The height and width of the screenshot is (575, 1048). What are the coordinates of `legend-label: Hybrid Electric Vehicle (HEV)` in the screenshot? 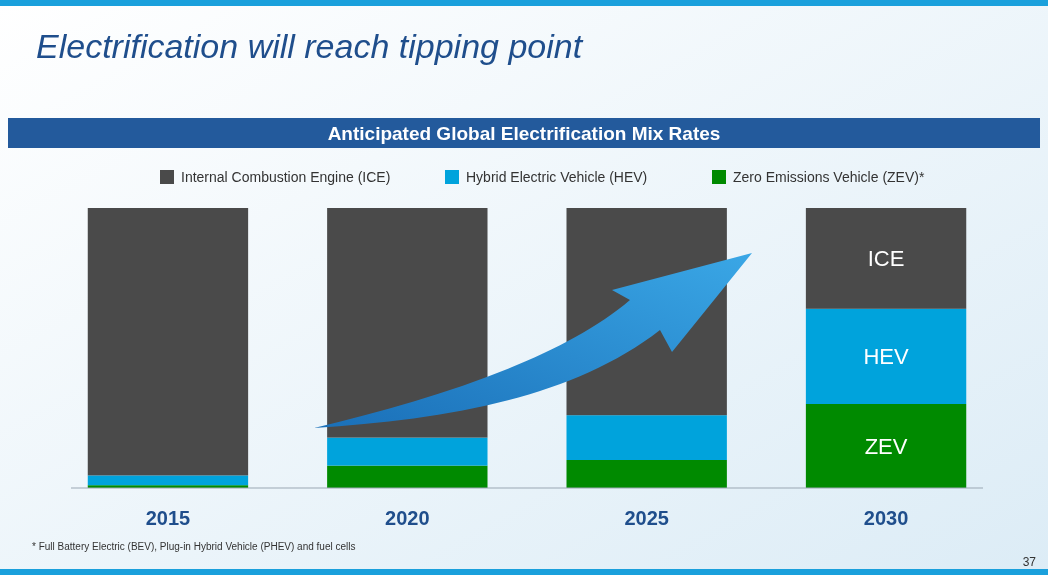 It's located at (557, 177).